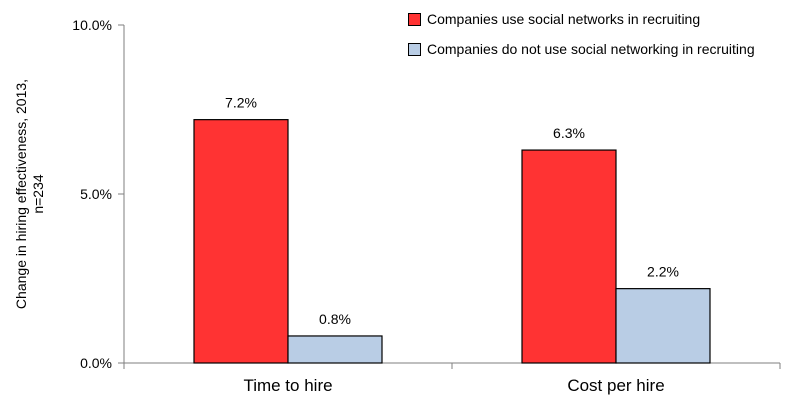  What do you see at coordinates (92, 25) in the screenshot?
I see `y-tick-label: 10.0%` at bounding box center [92, 25].